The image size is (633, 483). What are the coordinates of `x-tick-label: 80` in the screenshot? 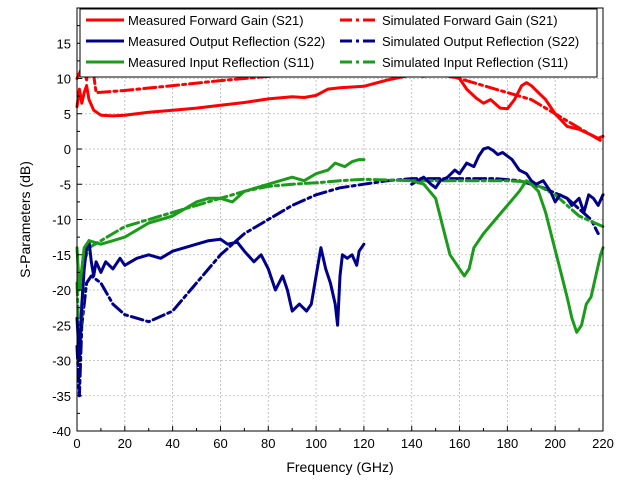 It's located at (268, 443).